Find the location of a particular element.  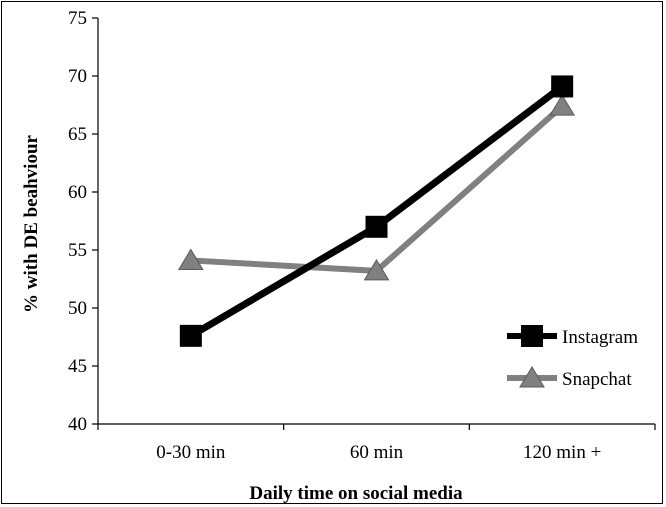

x-axis-title: Daily time on social media is located at coordinates (356, 493).